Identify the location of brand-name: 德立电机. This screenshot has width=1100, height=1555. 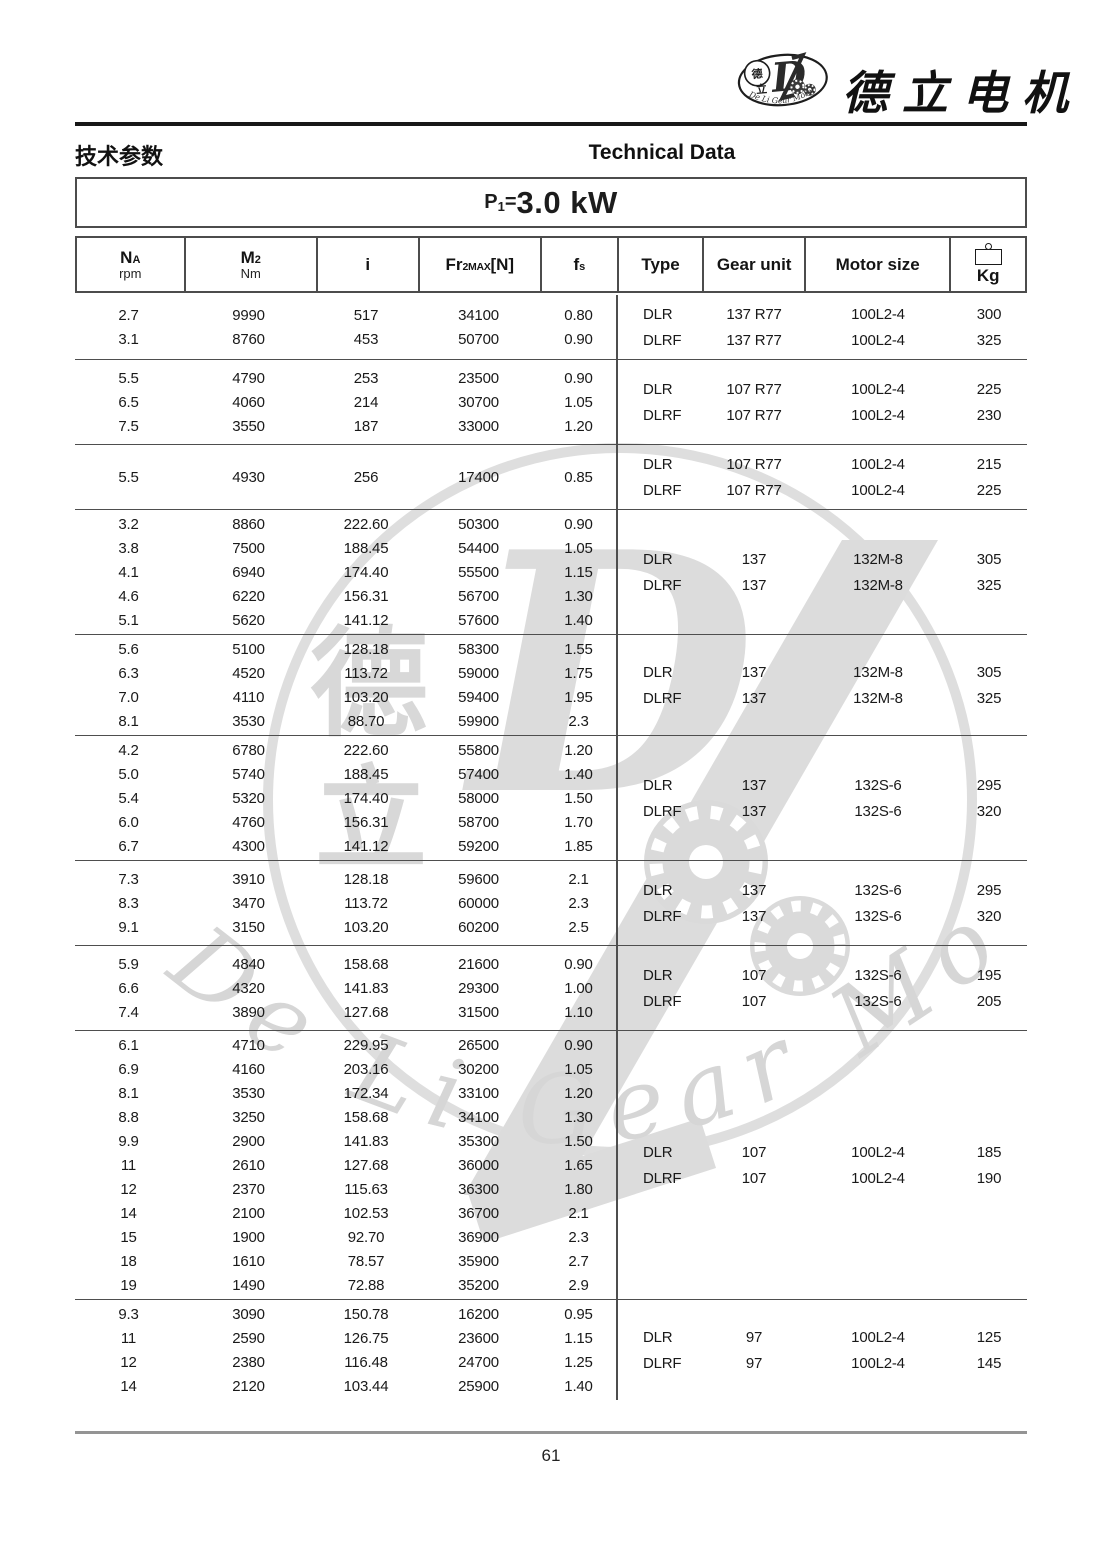
(962, 93).